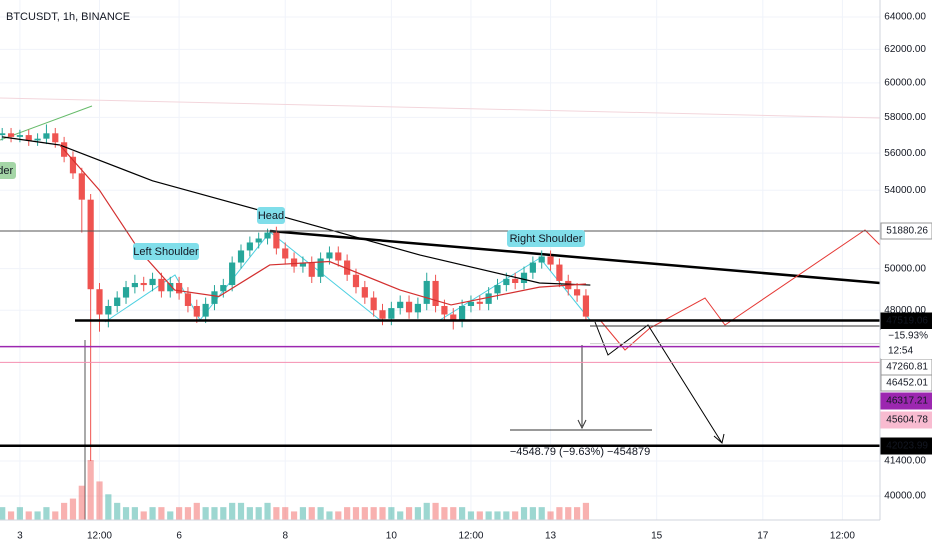 The image size is (932, 550). What do you see at coordinates (719, 438) in the screenshot?
I see `projection-arrow` at bounding box center [719, 438].